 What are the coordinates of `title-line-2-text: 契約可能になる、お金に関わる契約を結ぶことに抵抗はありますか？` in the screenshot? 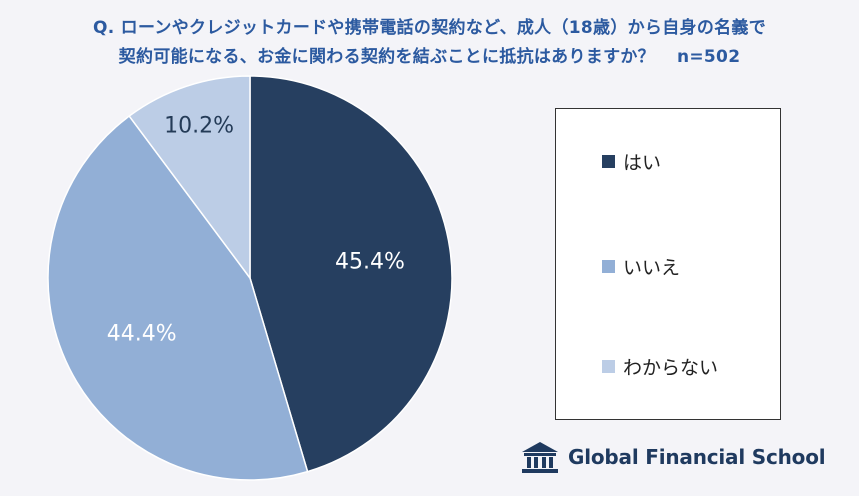 It's located at (386, 57).